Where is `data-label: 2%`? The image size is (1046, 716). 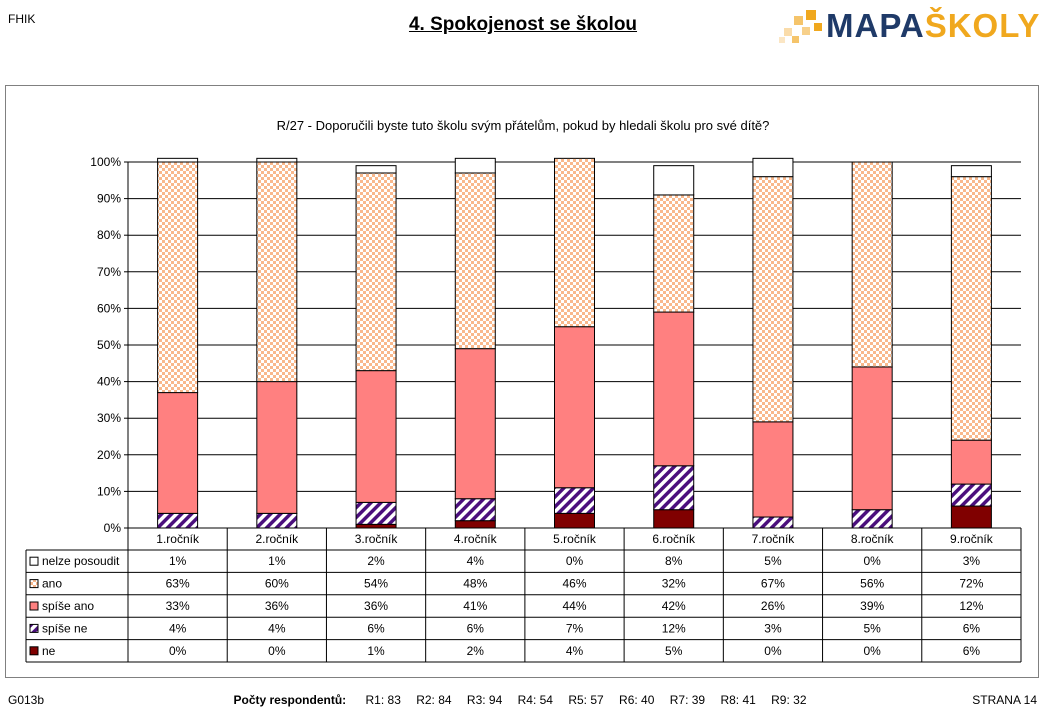 data-label: 2% is located at coordinates (376, 561).